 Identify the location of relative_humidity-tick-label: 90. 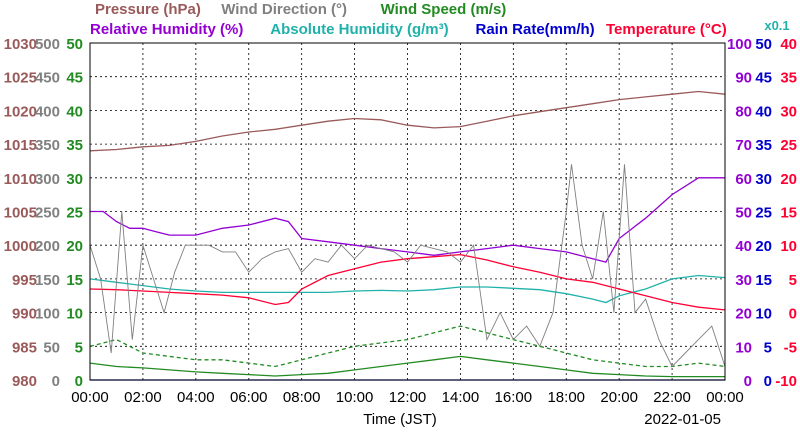
(743, 78).